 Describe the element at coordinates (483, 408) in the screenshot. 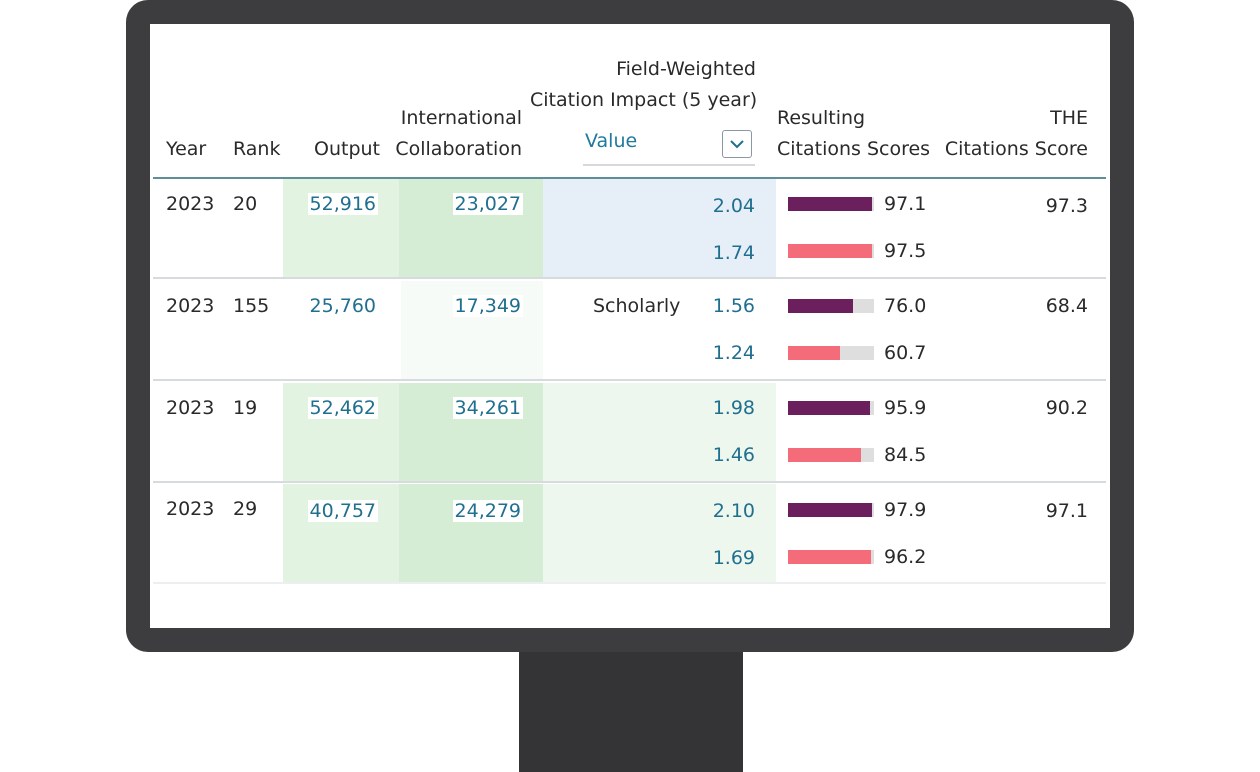

I see `collab-link: 34,261` at that location.